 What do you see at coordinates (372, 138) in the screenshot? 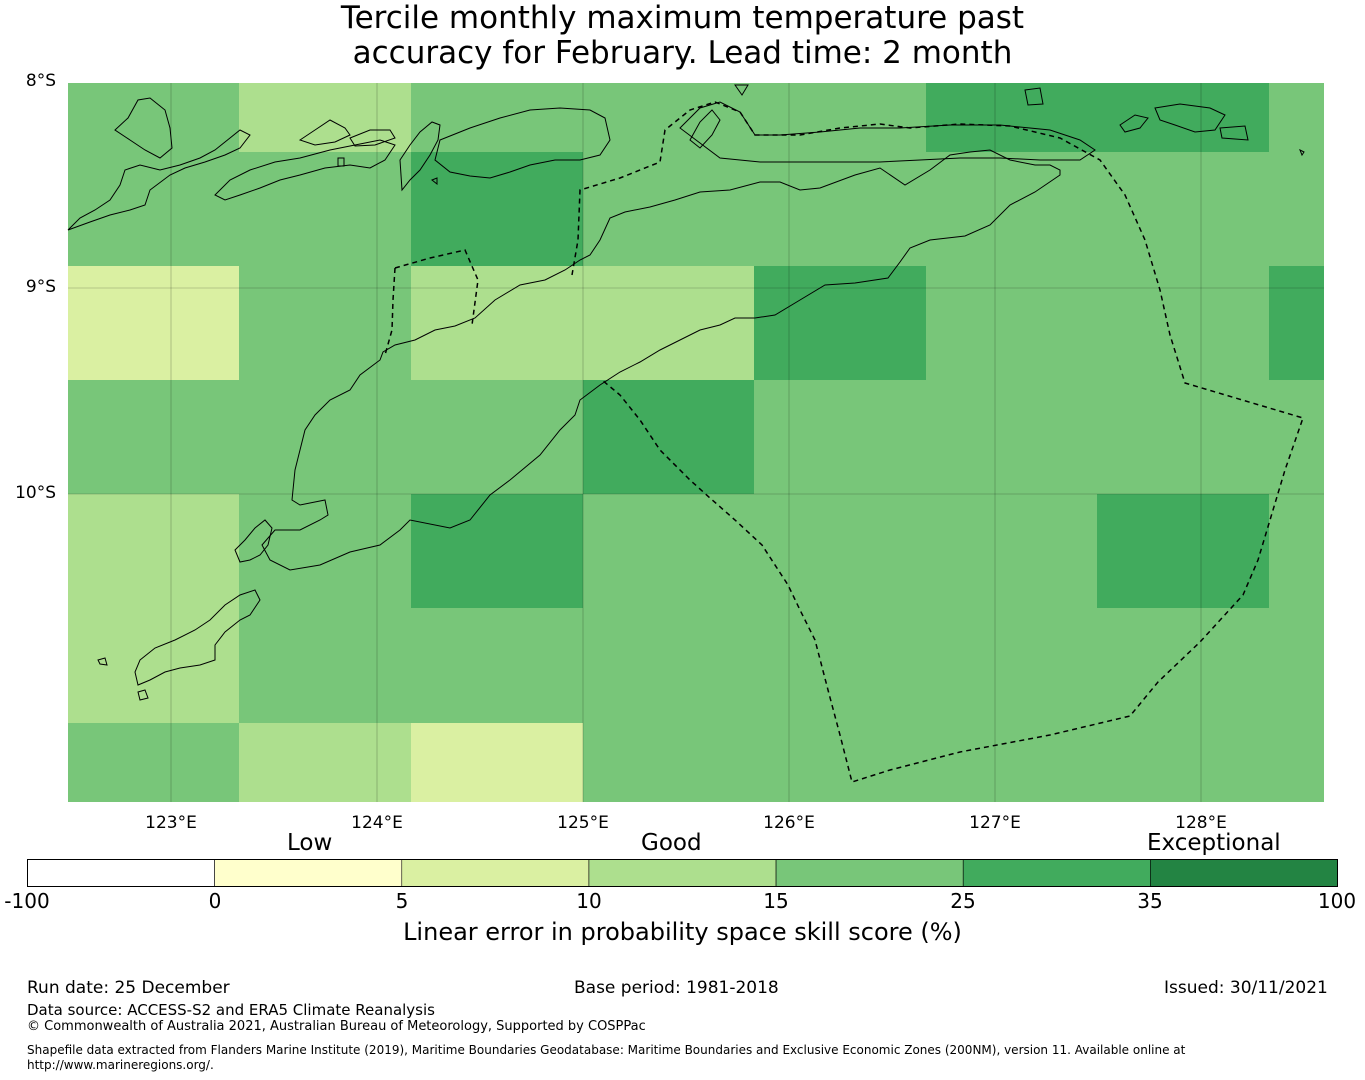
I see `adonara-coastline` at bounding box center [372, 138].